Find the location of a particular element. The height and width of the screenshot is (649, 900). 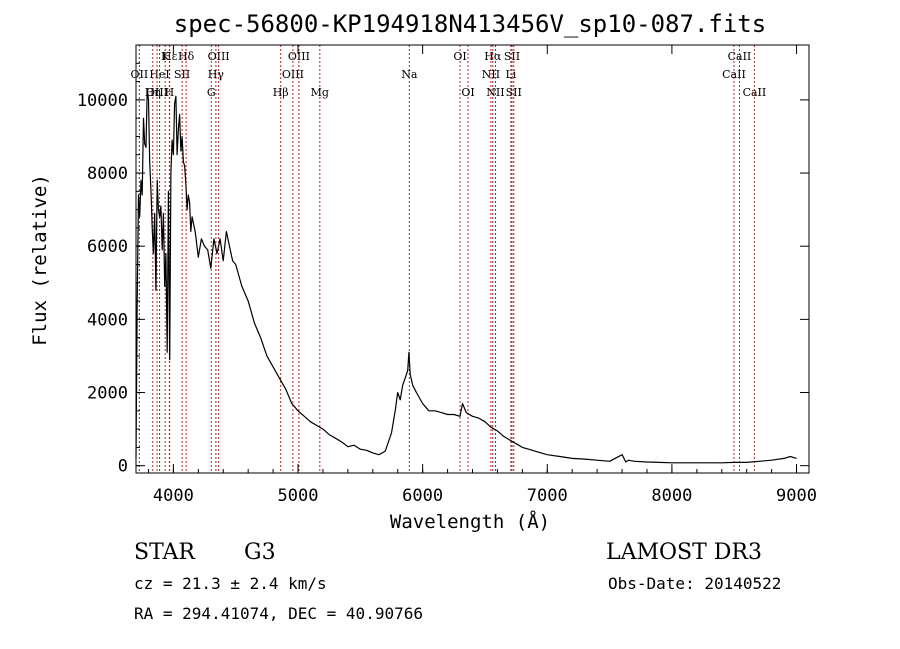

redshift-text: cz = 21.3 ± 2.4 km/s is located at coordinates (230, 583).